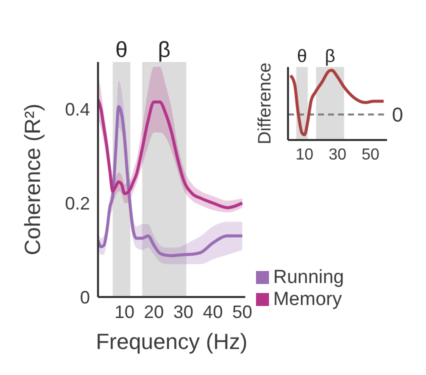 The width and height of the screenshot is (426, 375). I want to click on y-axis-title: Difference, so click(264, 103).